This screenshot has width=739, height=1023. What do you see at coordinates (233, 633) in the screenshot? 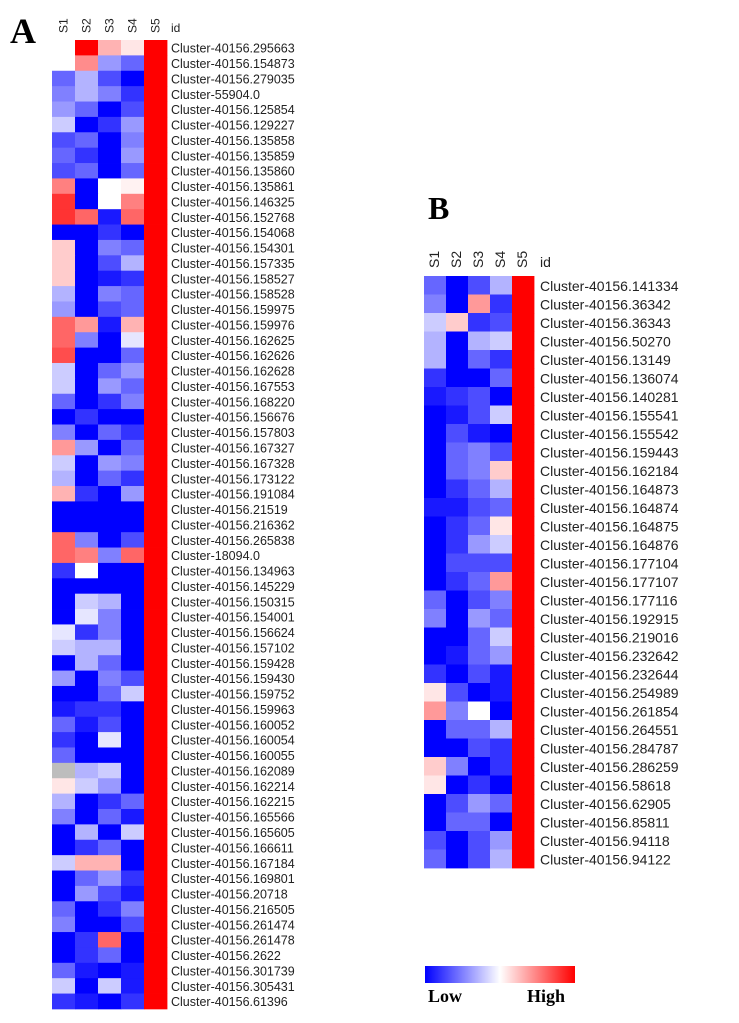
I see `panel-a-row-label: Cluster-40156.156624` at bounding box center [233, 633].